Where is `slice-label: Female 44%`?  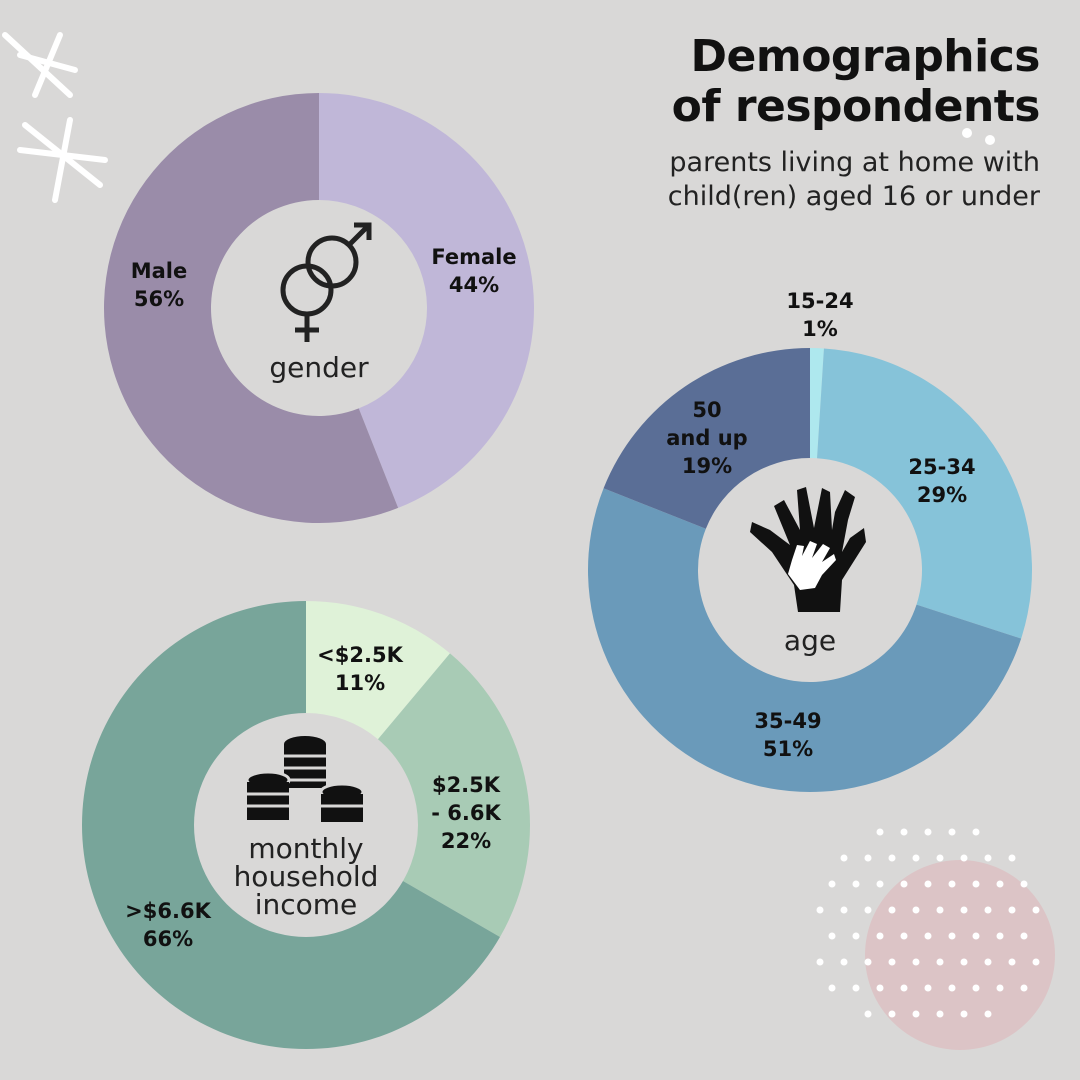 slice-label: Female 44% is located at coordinates (473, 271).